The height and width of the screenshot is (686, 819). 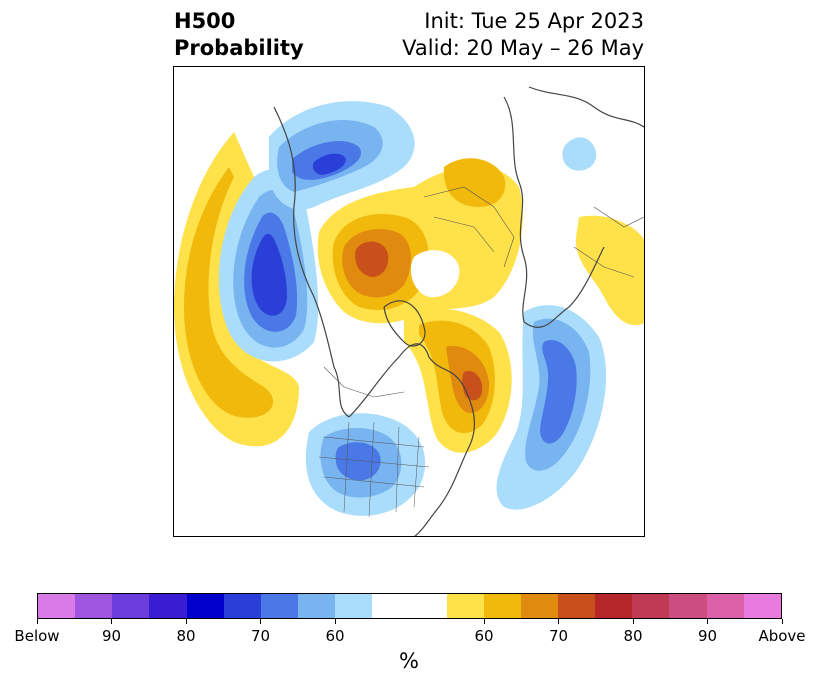 I want to click on valid-period: Valid: 20 May – 26 May, so click(x=523, y=48).